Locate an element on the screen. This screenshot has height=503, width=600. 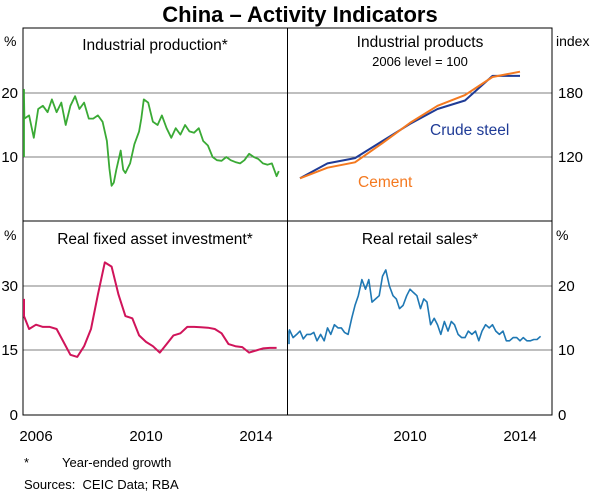
unit-top-left: % is located at coordinates (10, 41).